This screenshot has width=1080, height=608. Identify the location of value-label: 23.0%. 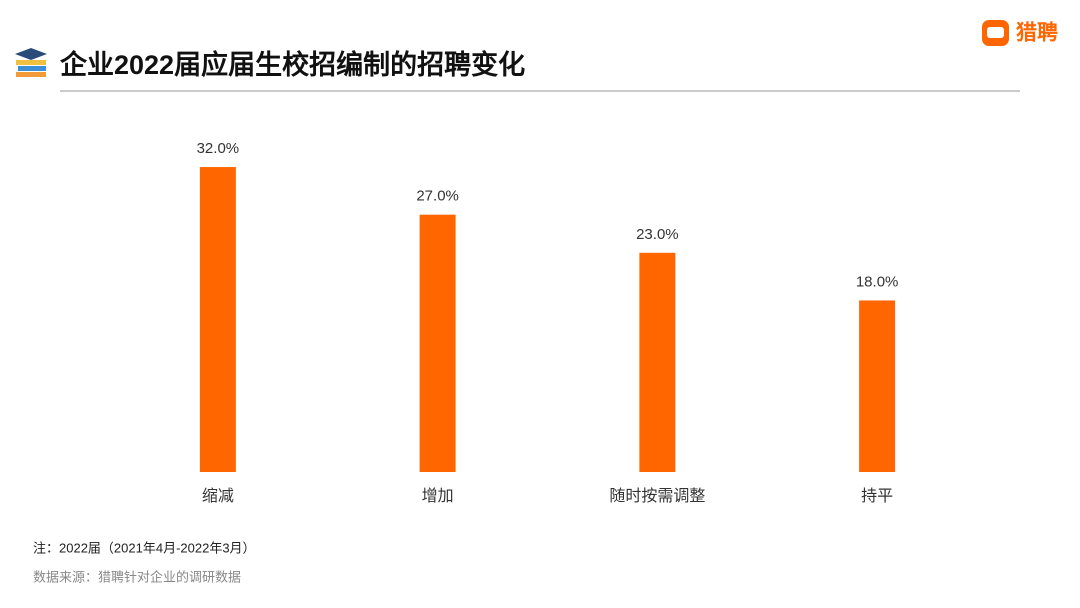
(657, 234).